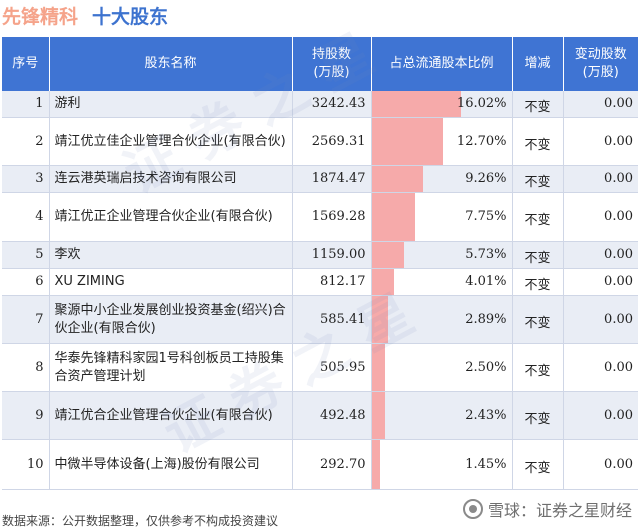 This screenshot has width=640, height=530. I want to click on ratio-text: 4.01%, so click(486, 281).